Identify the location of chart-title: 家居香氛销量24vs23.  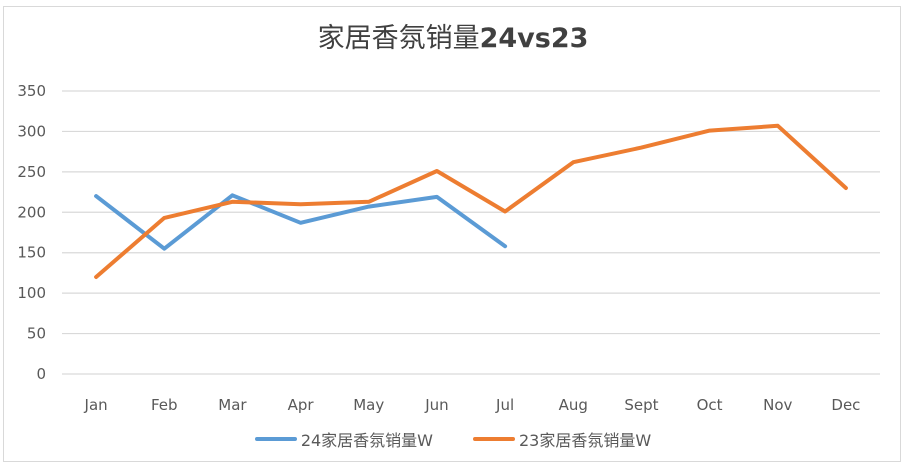
(453, 35).